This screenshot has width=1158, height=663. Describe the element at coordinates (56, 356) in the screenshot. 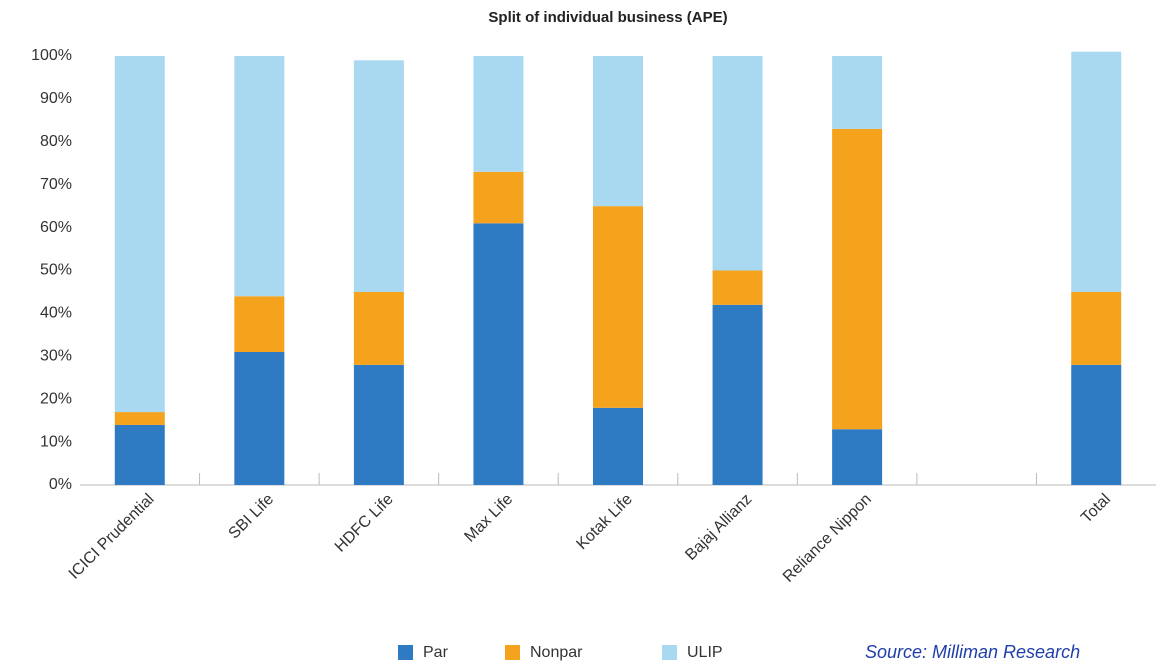

I see `y-tick-label: 30%` at that location.